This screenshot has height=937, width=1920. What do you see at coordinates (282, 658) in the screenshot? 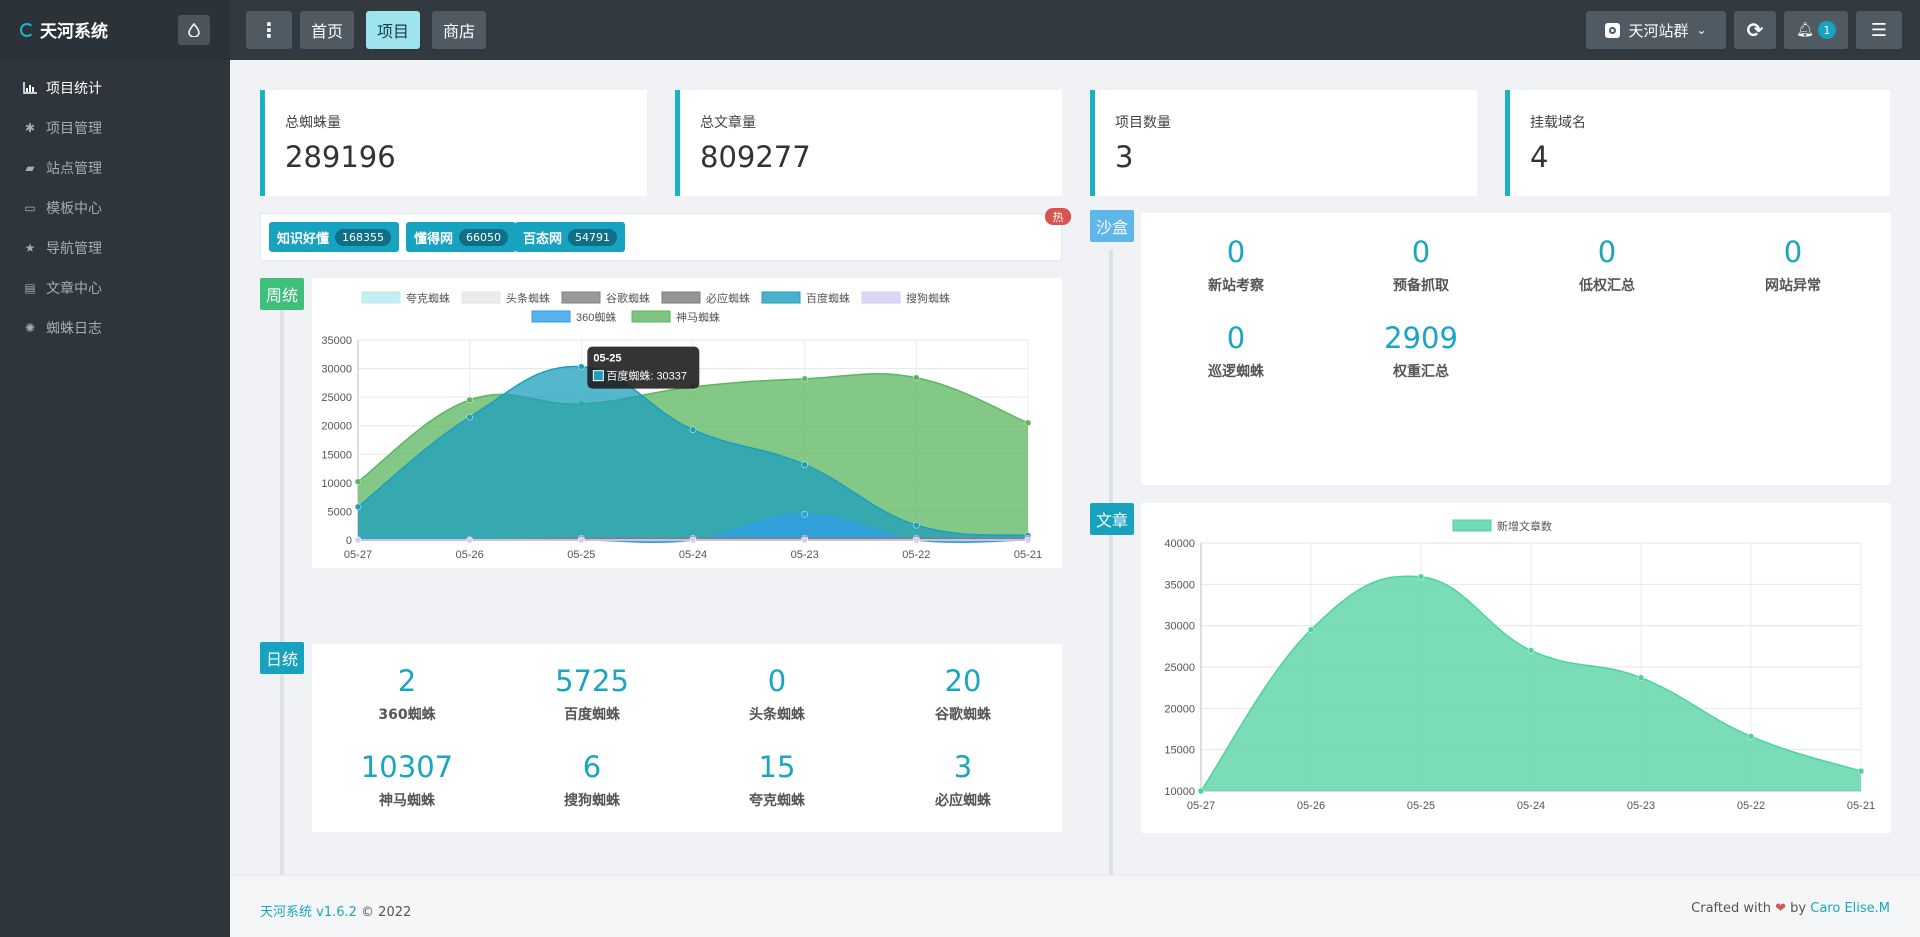
I see `daily-section-tag: 日统` at bounding box center [282, 658].